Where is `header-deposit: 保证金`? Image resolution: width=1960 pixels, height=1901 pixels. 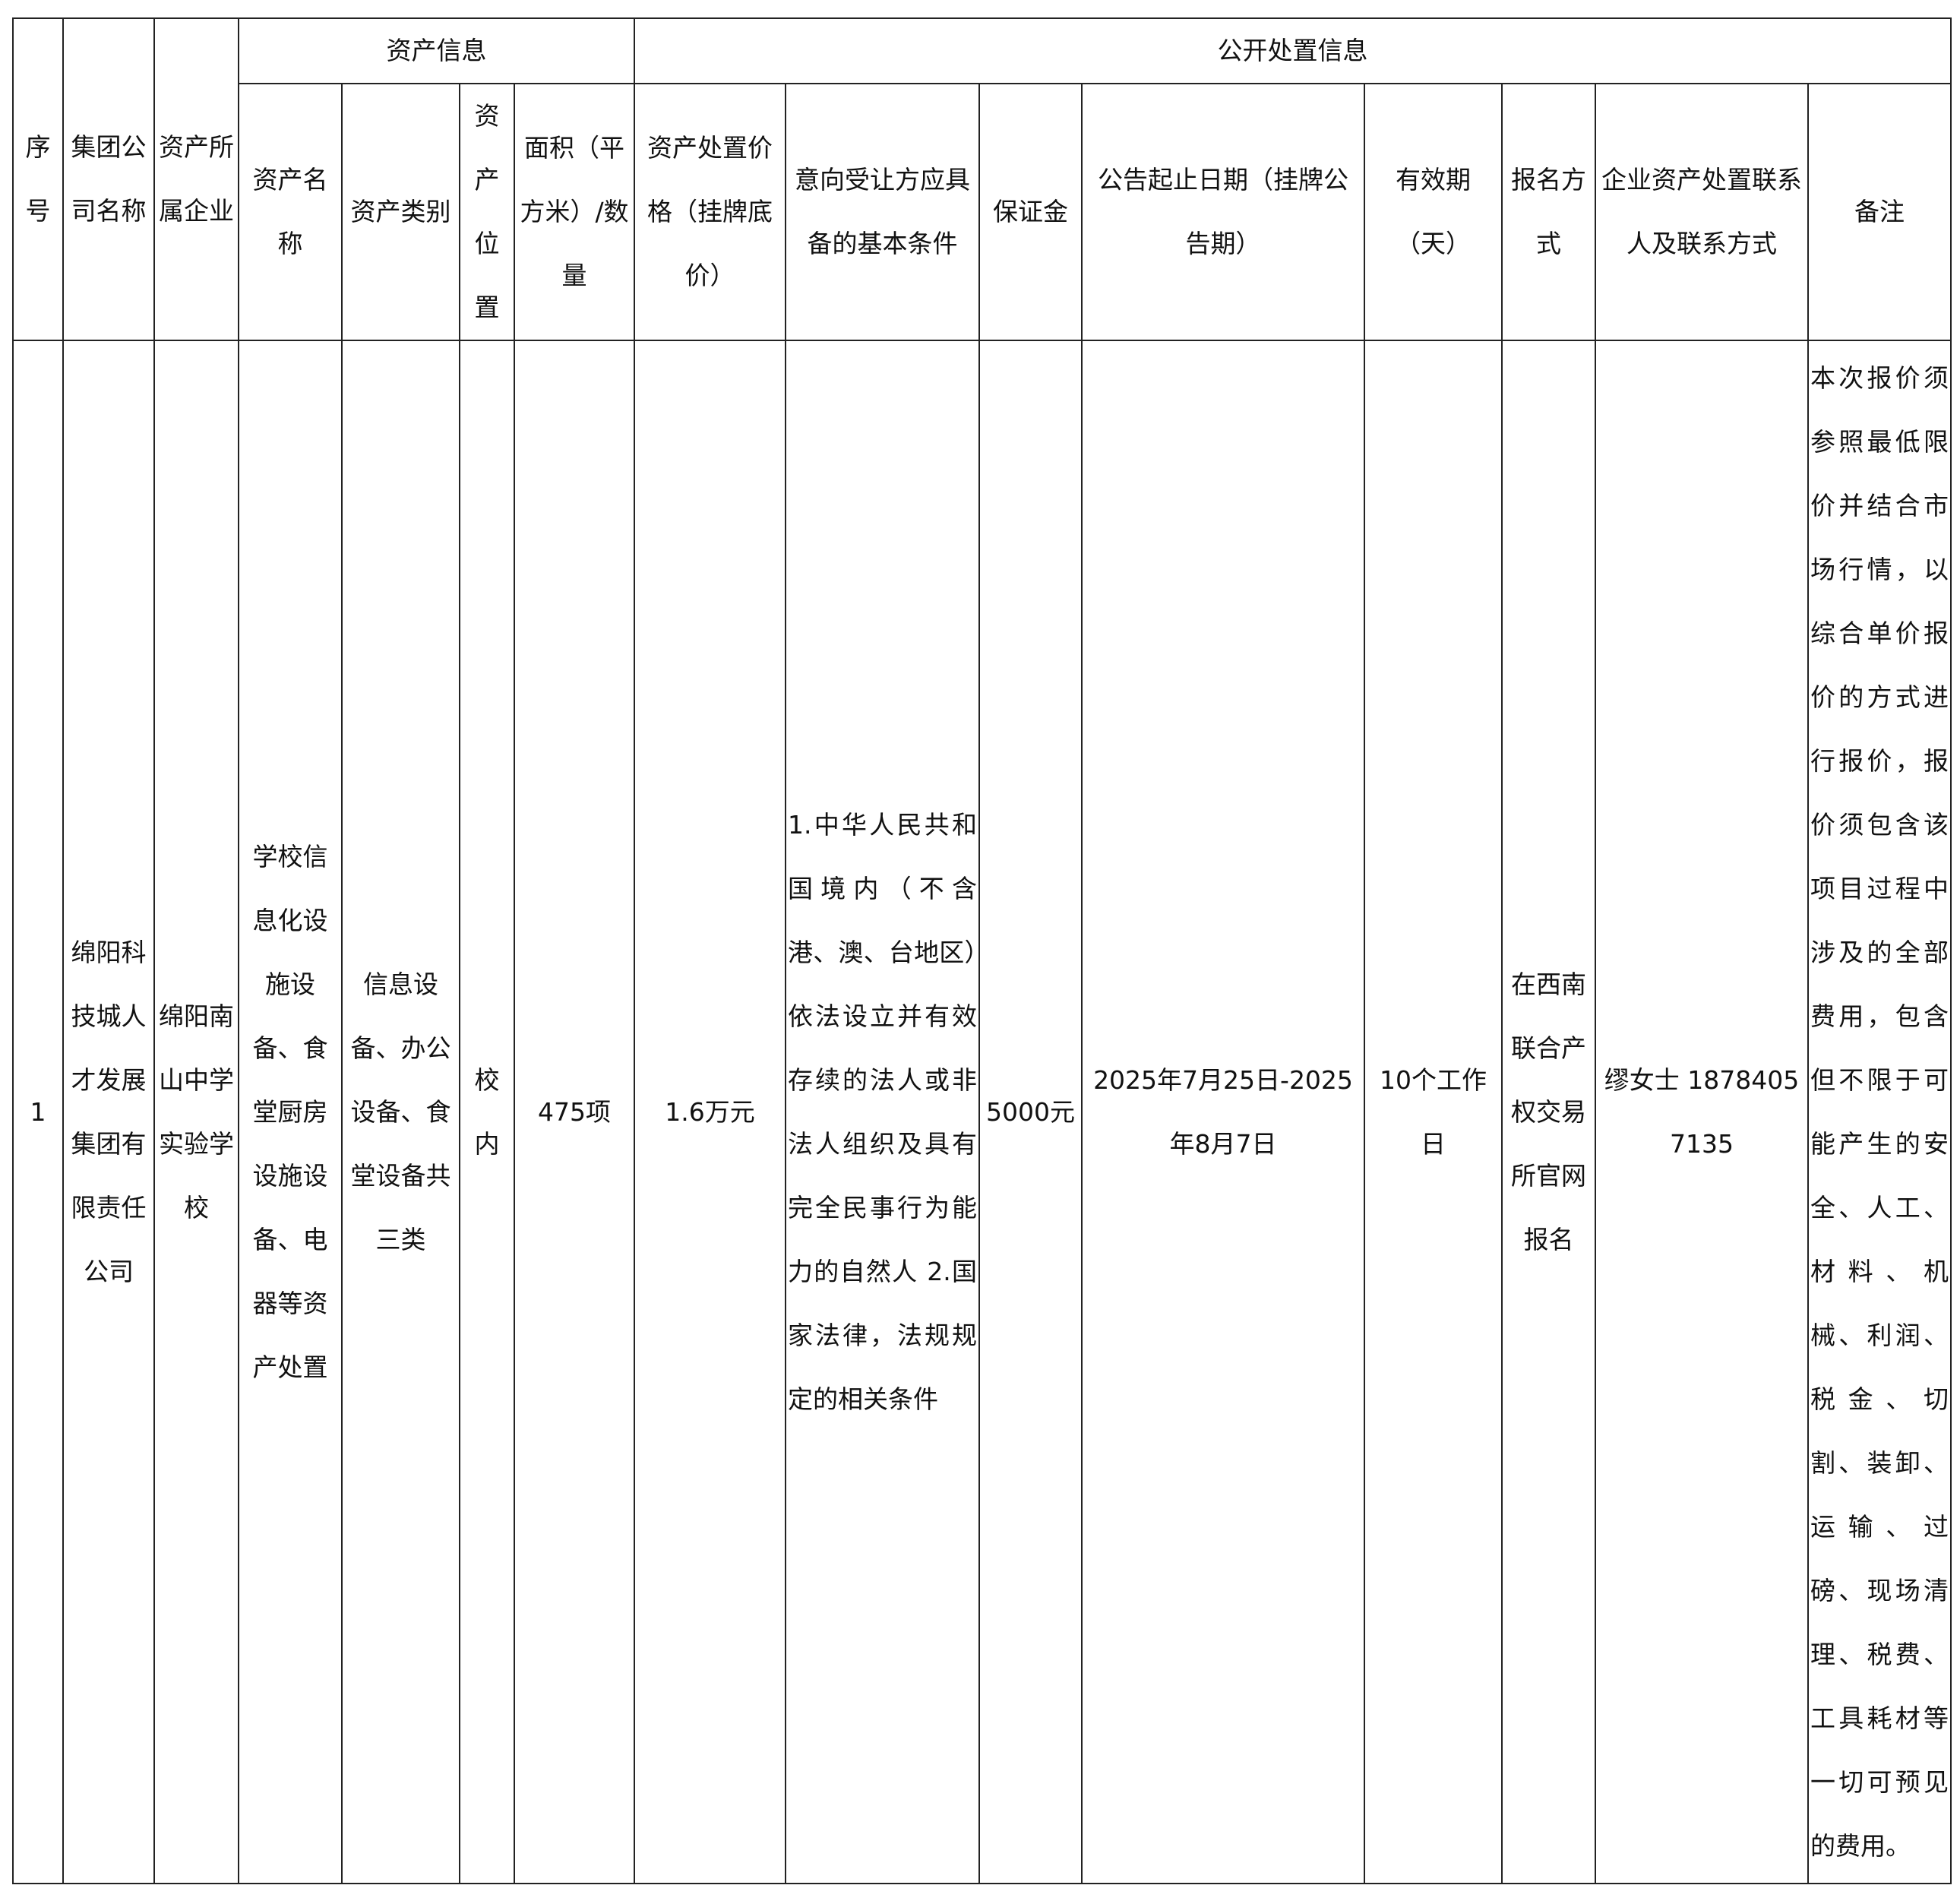 header-deposit: 保证金 is located at coordinates (1030, 212).